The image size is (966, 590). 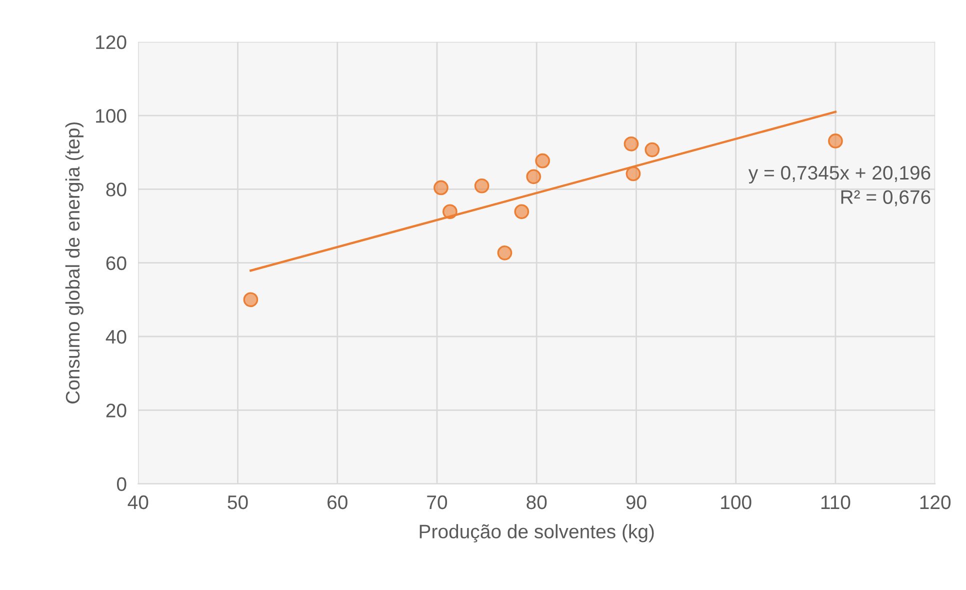 I want to click on annotation: R² = 0,676, so click(x=885, y=198).